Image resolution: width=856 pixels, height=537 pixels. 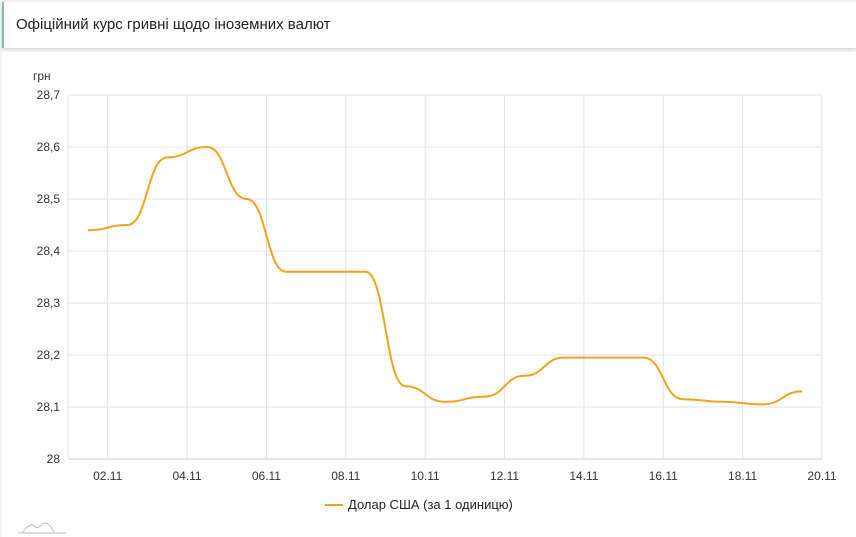 I want to click on legend: Долар США (за 1 одиницю), so click(x=419, y=504).